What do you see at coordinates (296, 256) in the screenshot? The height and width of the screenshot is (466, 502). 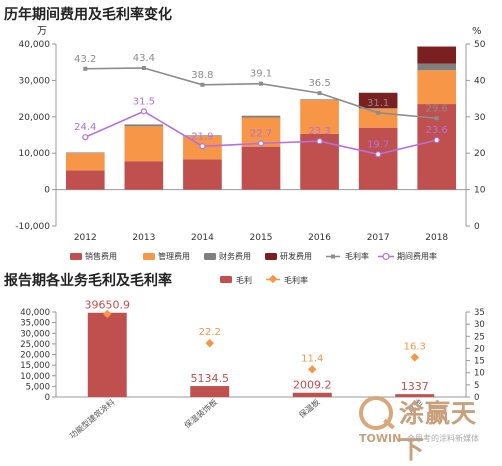 I see `legend-label: 研发费用` at bounding box center [296, 256].